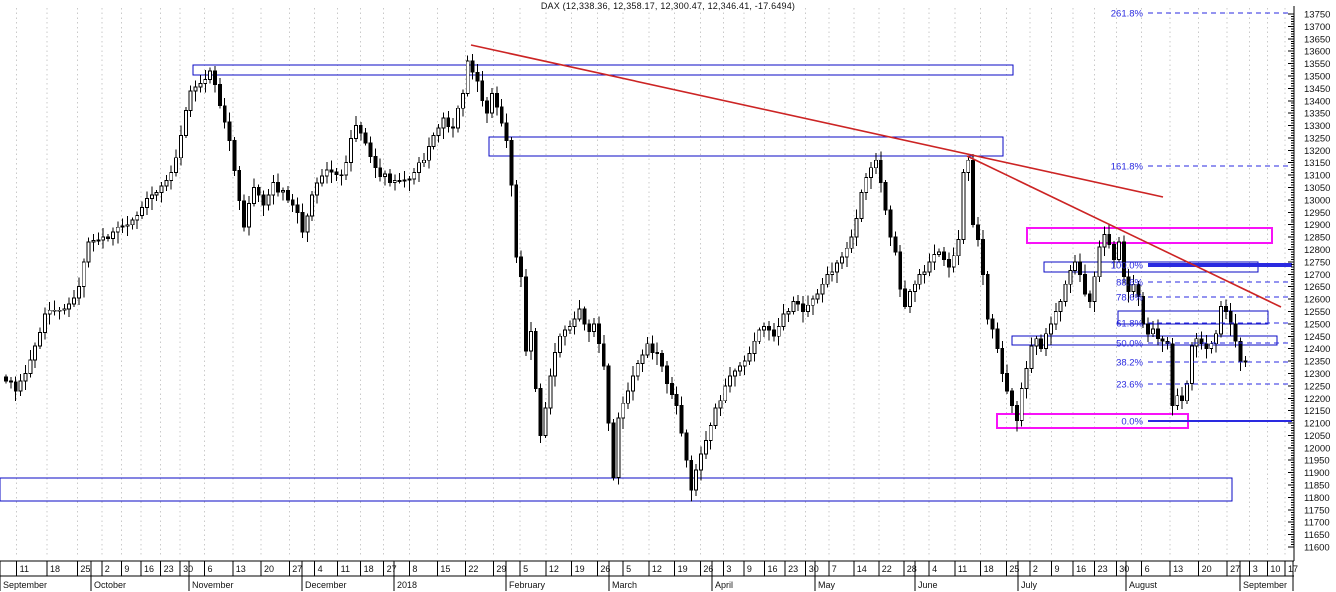 Image resolution: width=1336 pixels, height=592 pixels. I want to click on week-tick-label: 8, so click(414, 569).